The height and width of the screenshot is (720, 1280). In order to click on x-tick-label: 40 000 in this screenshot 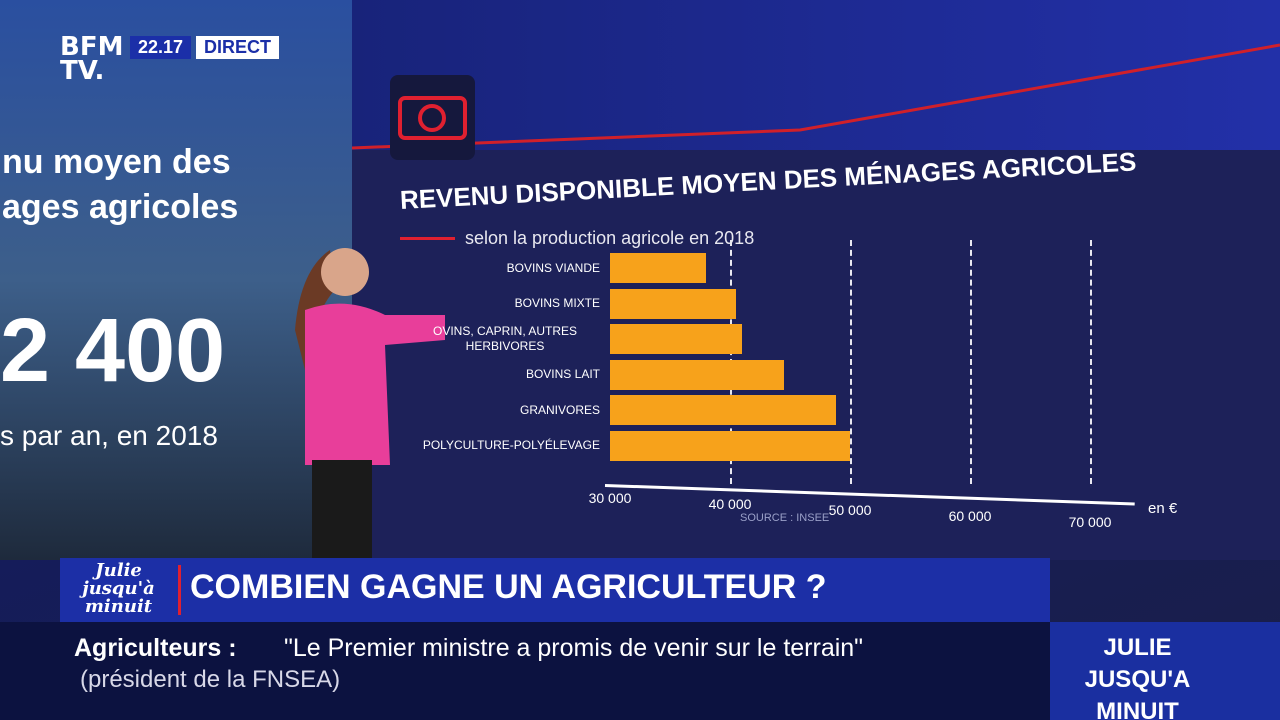, I will do `click(730, 504)`.